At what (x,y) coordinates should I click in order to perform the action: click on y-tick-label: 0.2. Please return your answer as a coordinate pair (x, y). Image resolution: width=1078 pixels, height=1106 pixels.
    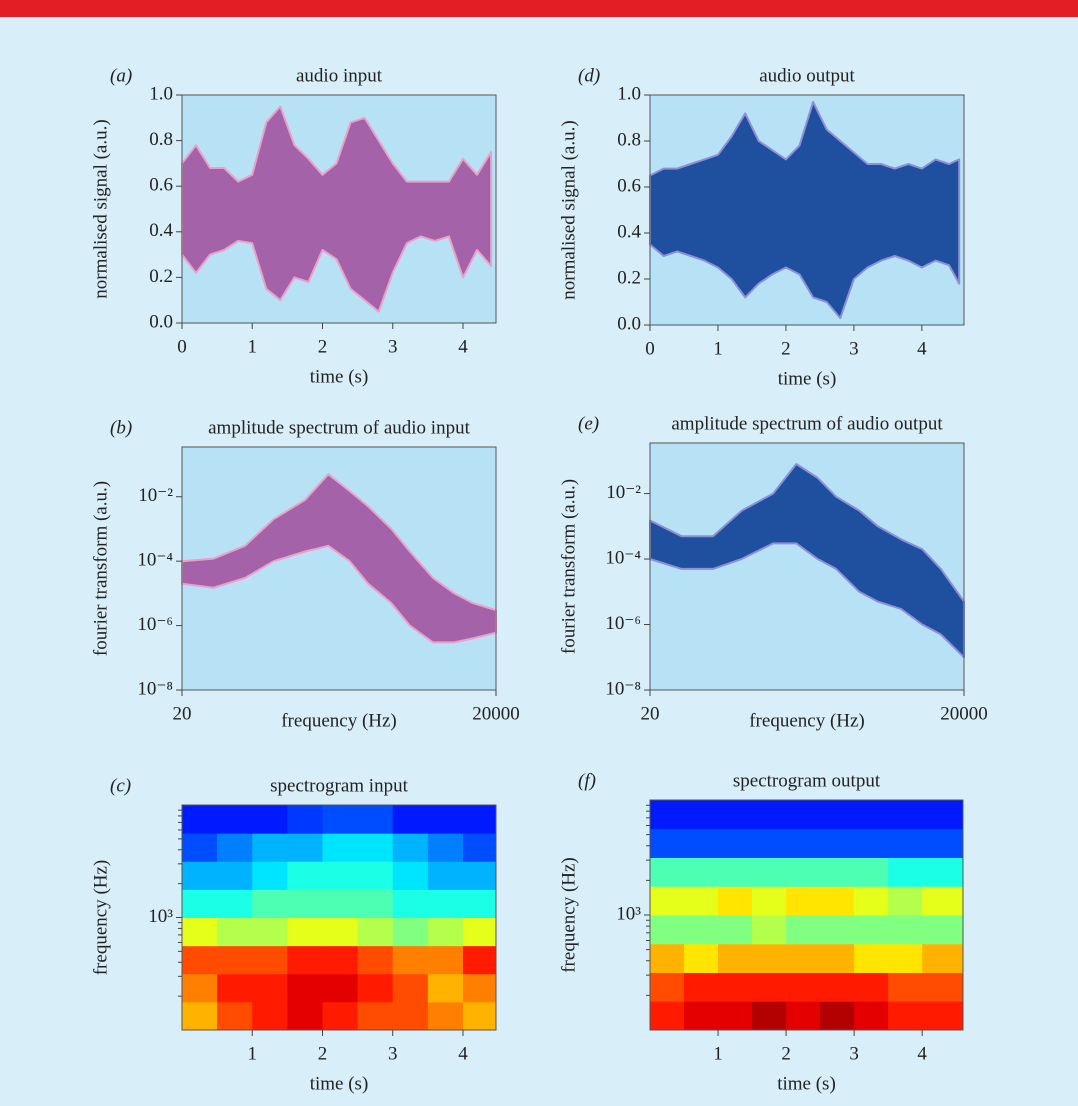
    Looking at the image, I should click on (161, 276).